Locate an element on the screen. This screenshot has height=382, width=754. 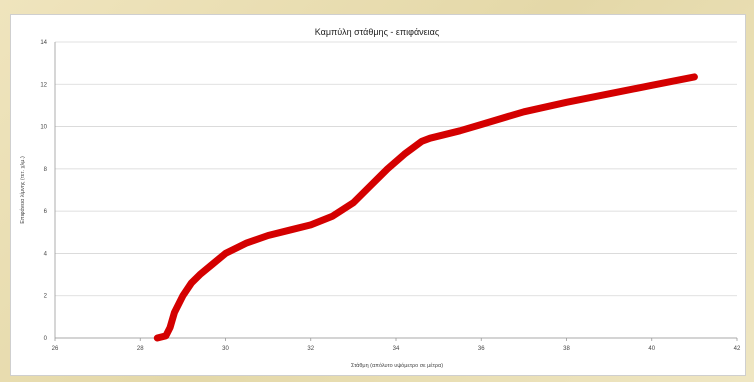
y-tick-label: 14 is located at coordinates (43, 43).